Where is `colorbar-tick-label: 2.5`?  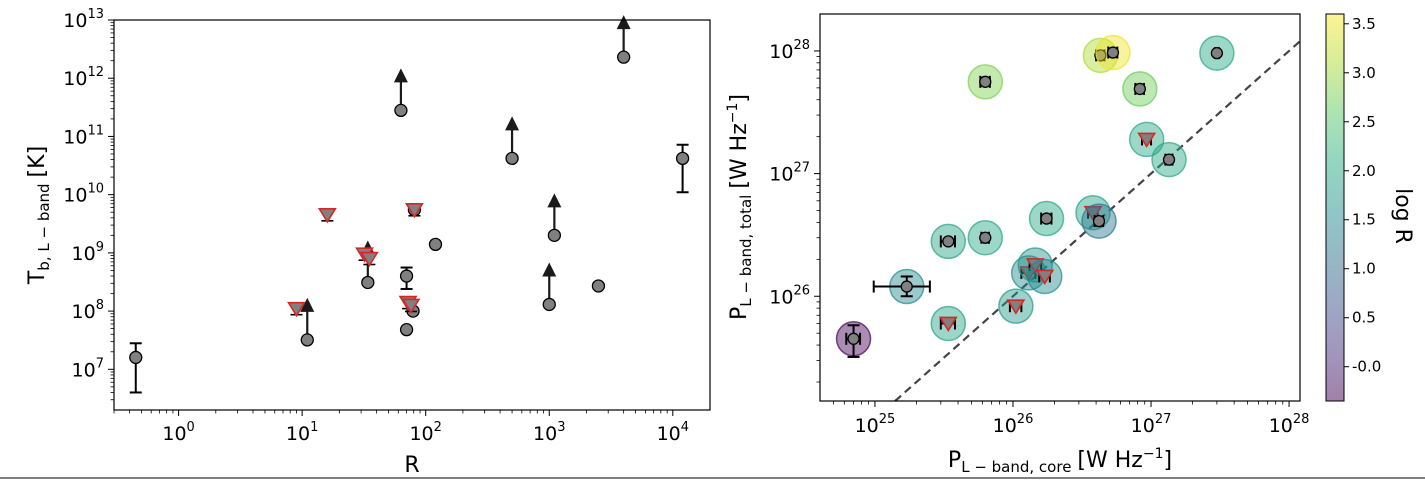 colorbar-tick-label: 2.5 is located at coordinates (1364, 122).